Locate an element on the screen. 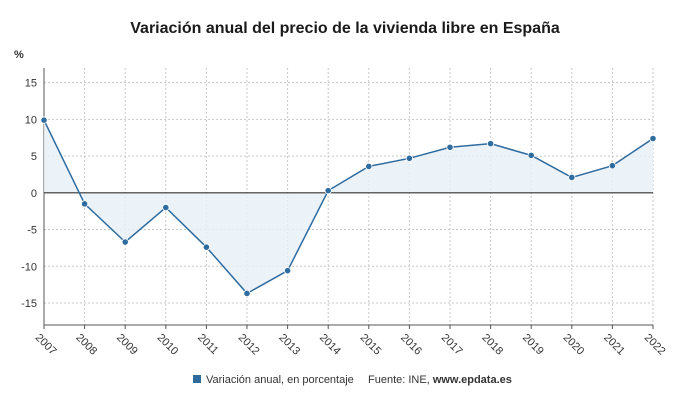  data-point-2019 is located at coordinates (531, 155).